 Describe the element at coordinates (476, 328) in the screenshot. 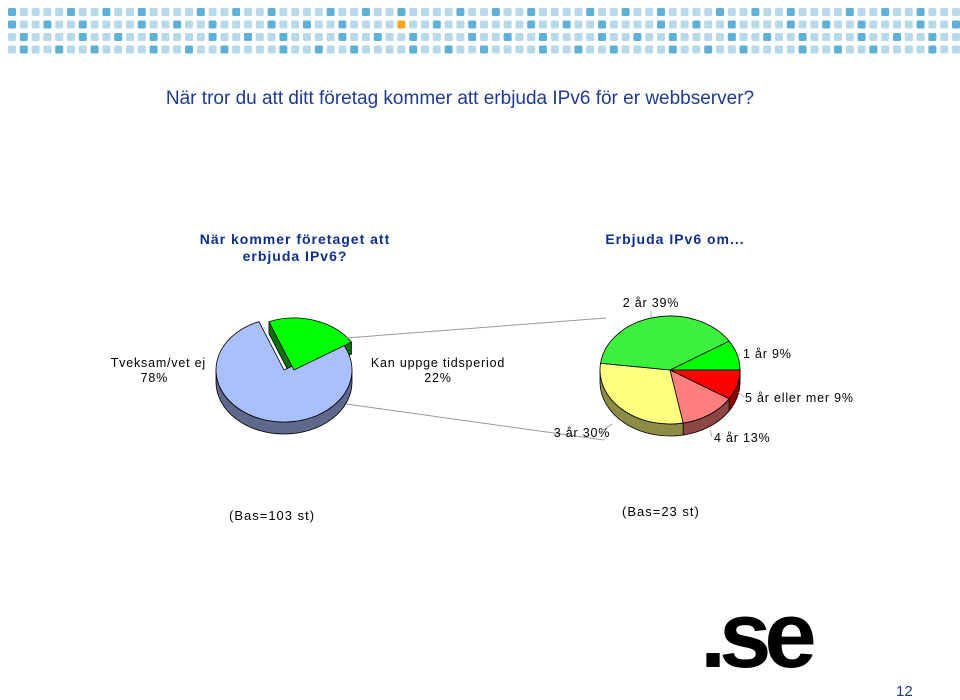

I see `connector-line-top` at that location.